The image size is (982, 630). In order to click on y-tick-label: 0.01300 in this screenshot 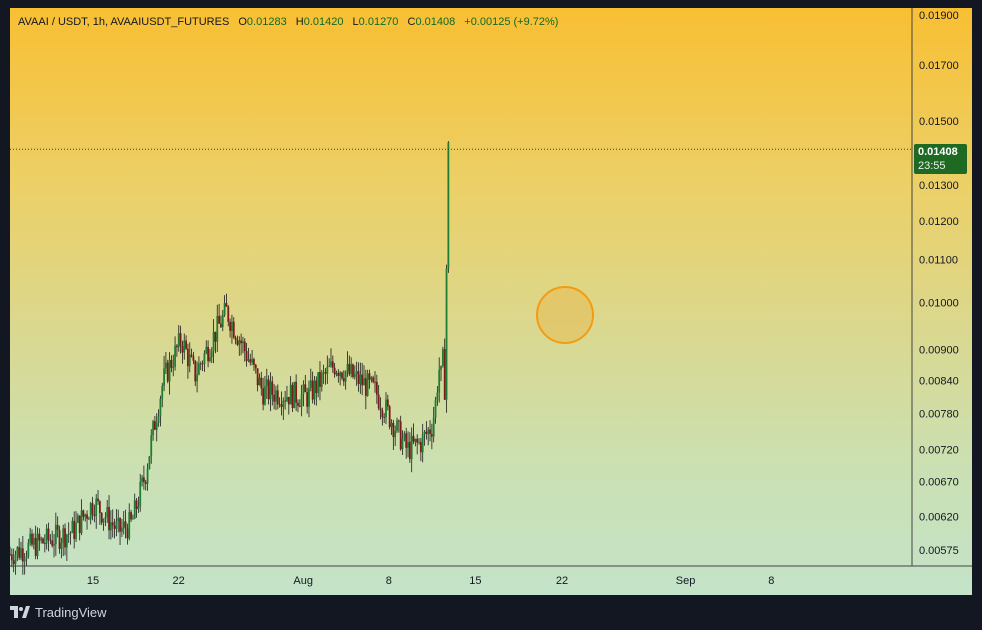, I will do `click(939, 186)`.